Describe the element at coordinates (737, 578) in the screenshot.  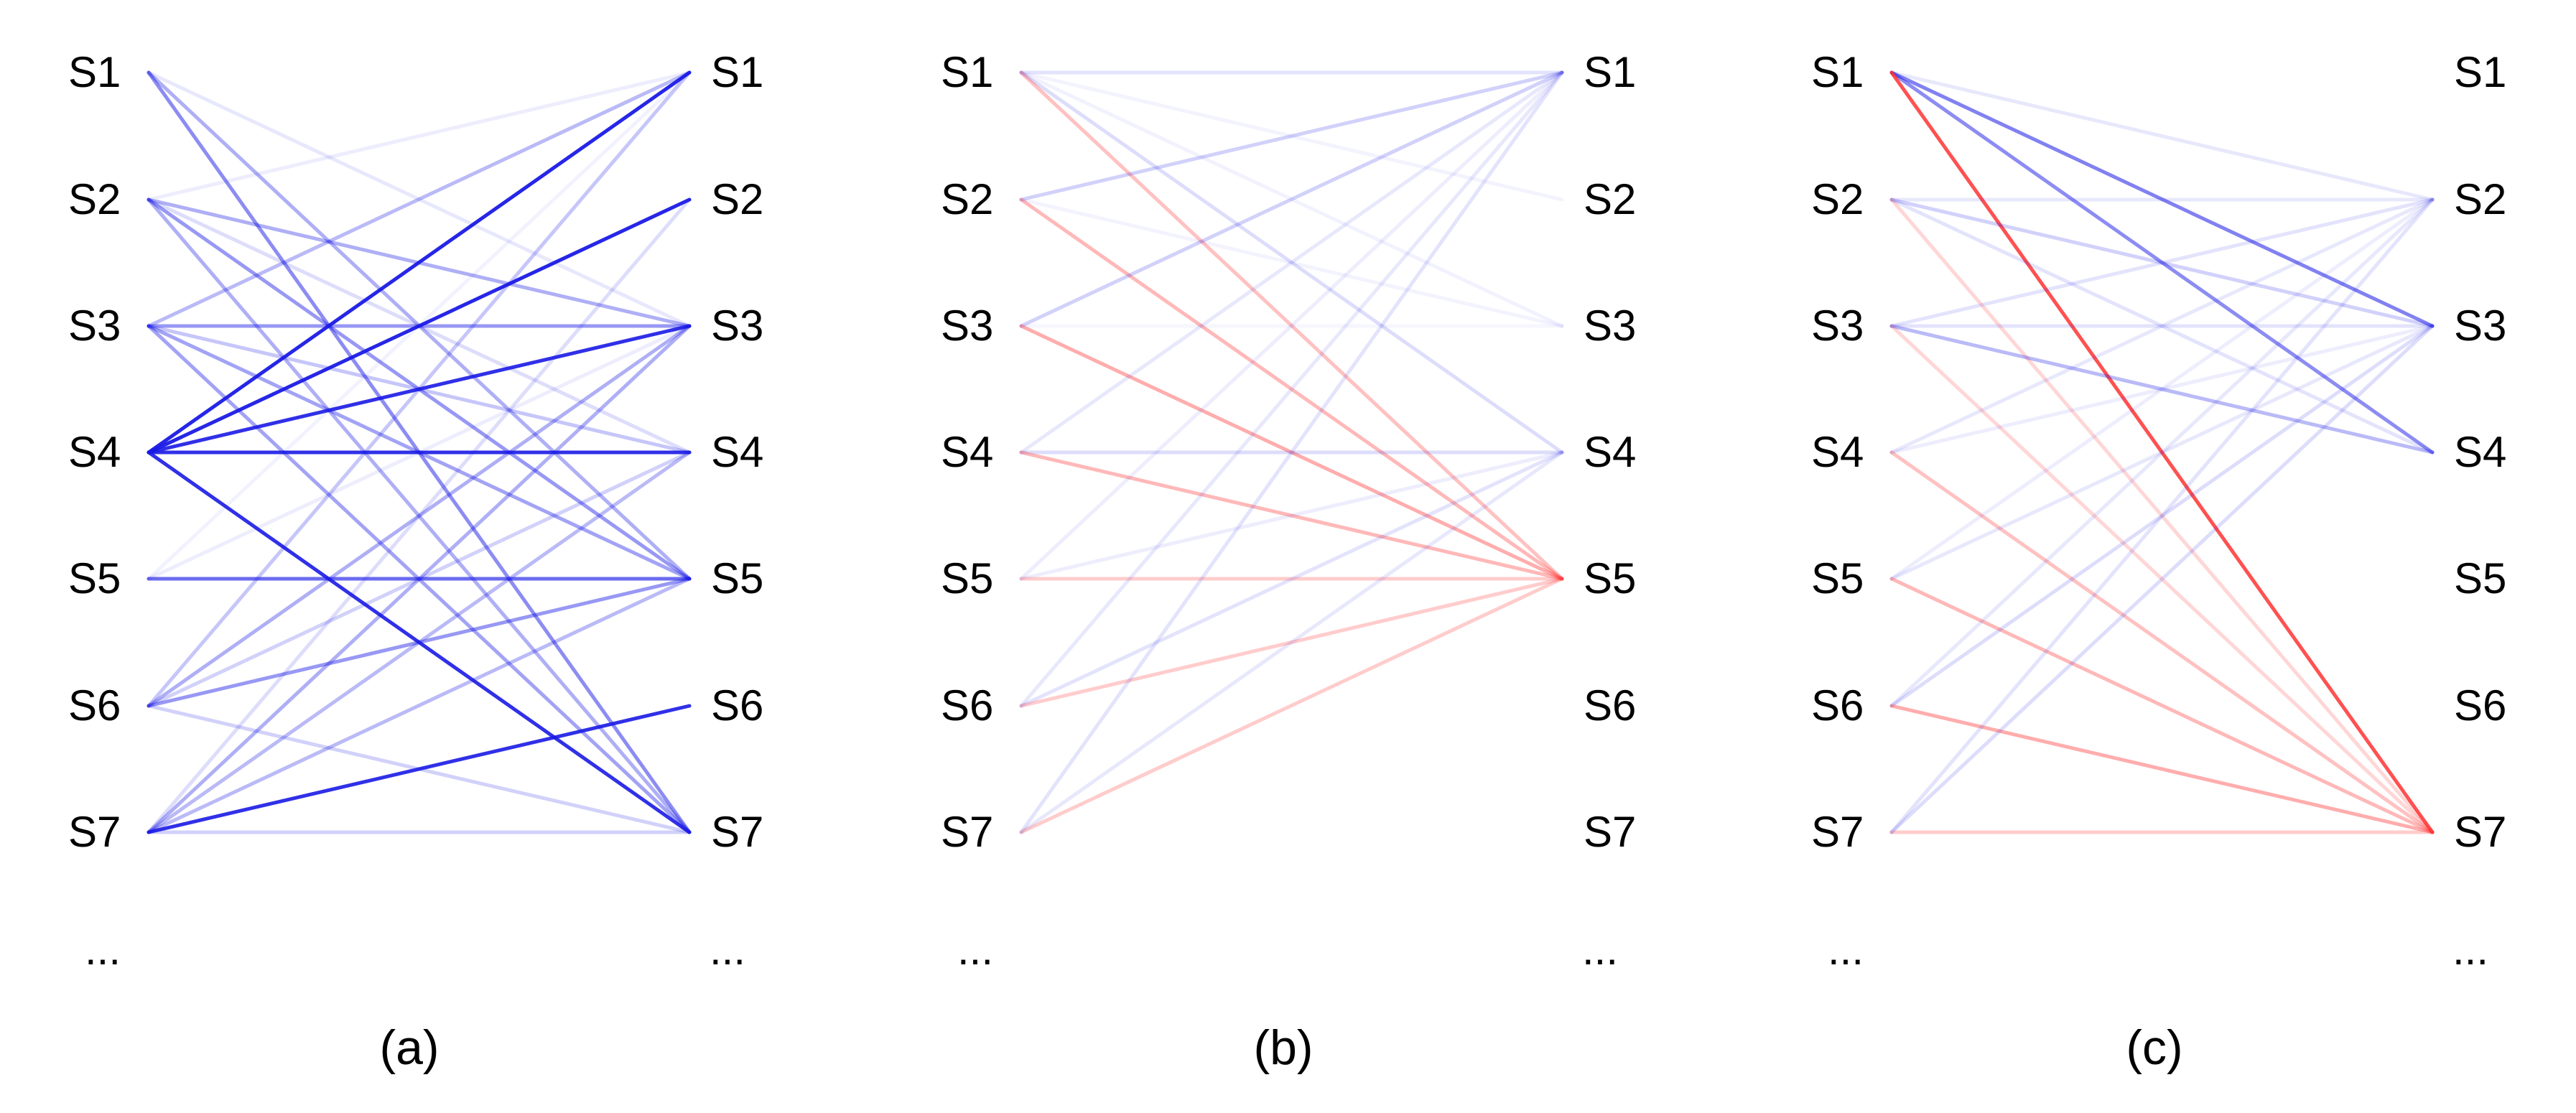
I see `panel-a-right-node-s5: S5` at that location.